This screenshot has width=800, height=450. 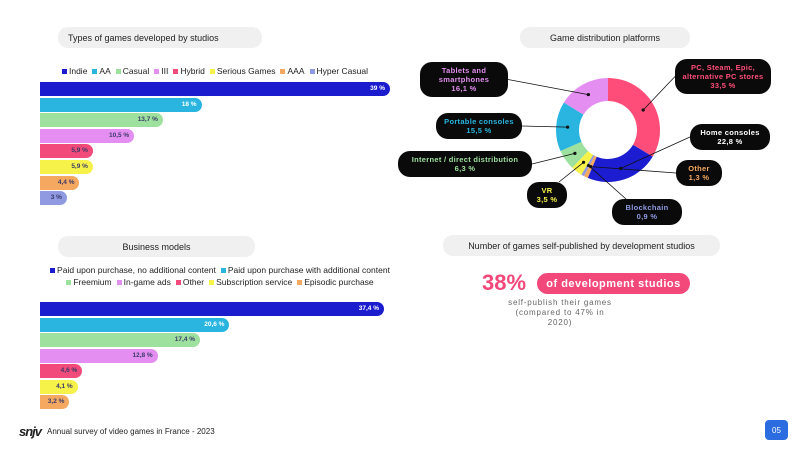 I want to click on legend-label: AA, so click(x=105, y=71).